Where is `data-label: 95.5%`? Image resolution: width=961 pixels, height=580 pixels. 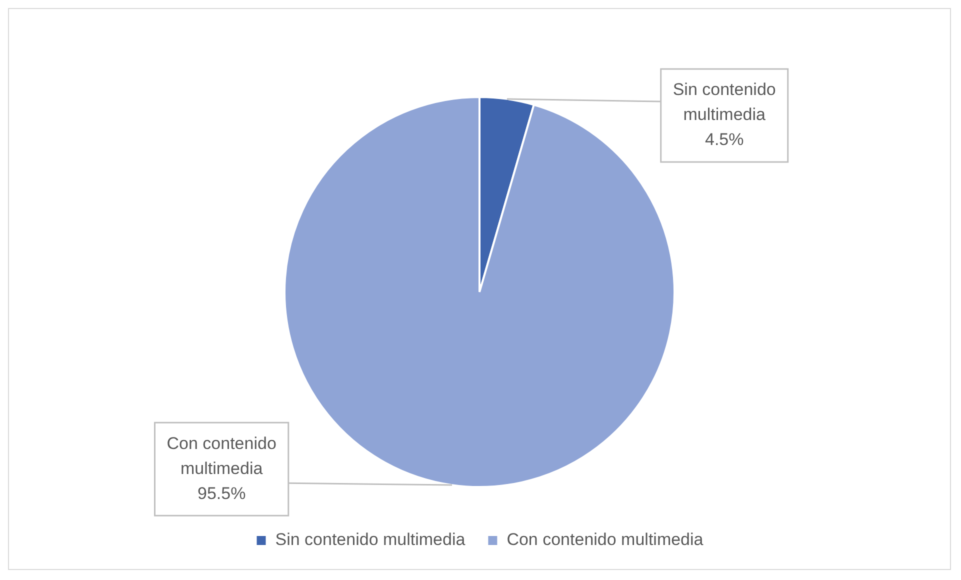
data-label: 95.5% is located at coordinates (221, 493).